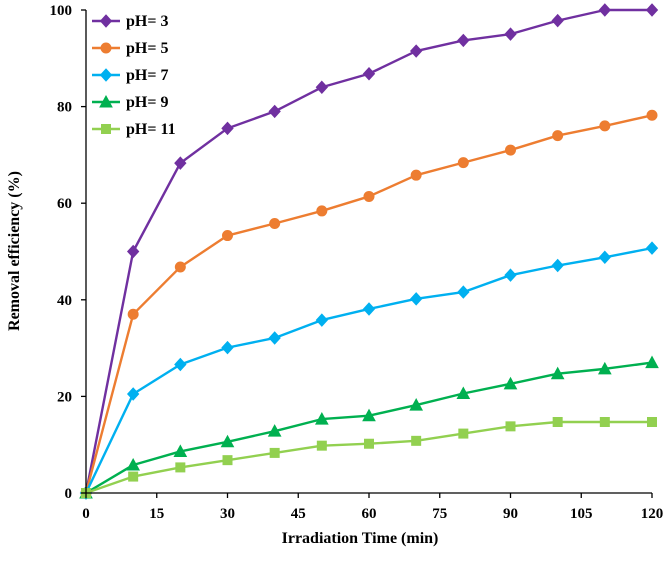 This screenshot has width=669, height=579. What do you see at coordinates (86, 514) in the screenshot?
I see `x-tick-label: 0` at bounding box center [86, 514].